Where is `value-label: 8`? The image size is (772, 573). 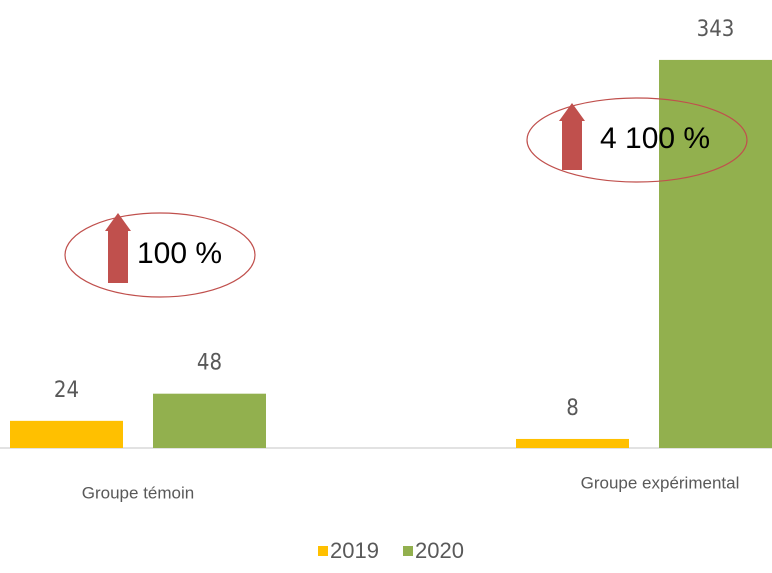 value-label: 8 is located at coordinates (572, 408).